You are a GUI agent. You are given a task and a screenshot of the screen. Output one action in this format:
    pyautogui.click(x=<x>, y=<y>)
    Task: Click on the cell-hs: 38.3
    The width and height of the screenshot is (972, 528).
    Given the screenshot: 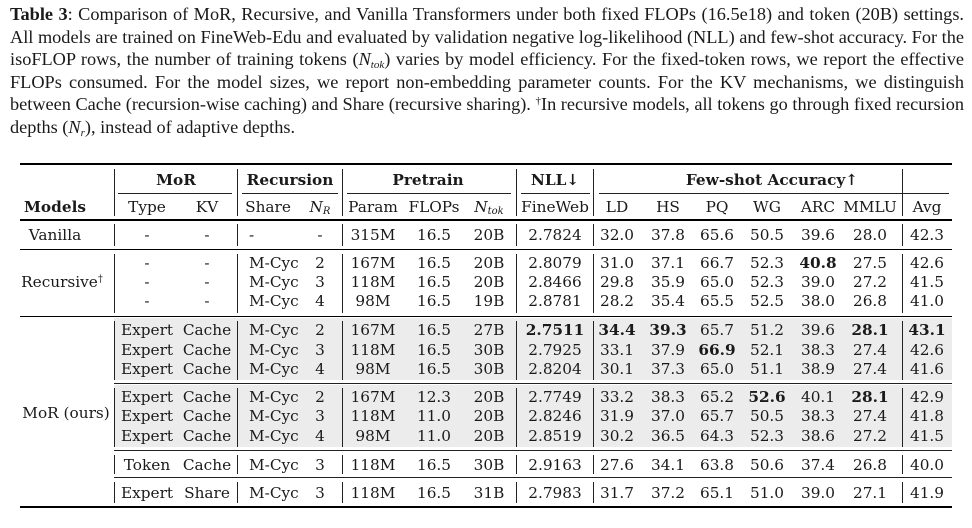 What is the action you would take?
    pyautogui.click(x=668, y=397)
    